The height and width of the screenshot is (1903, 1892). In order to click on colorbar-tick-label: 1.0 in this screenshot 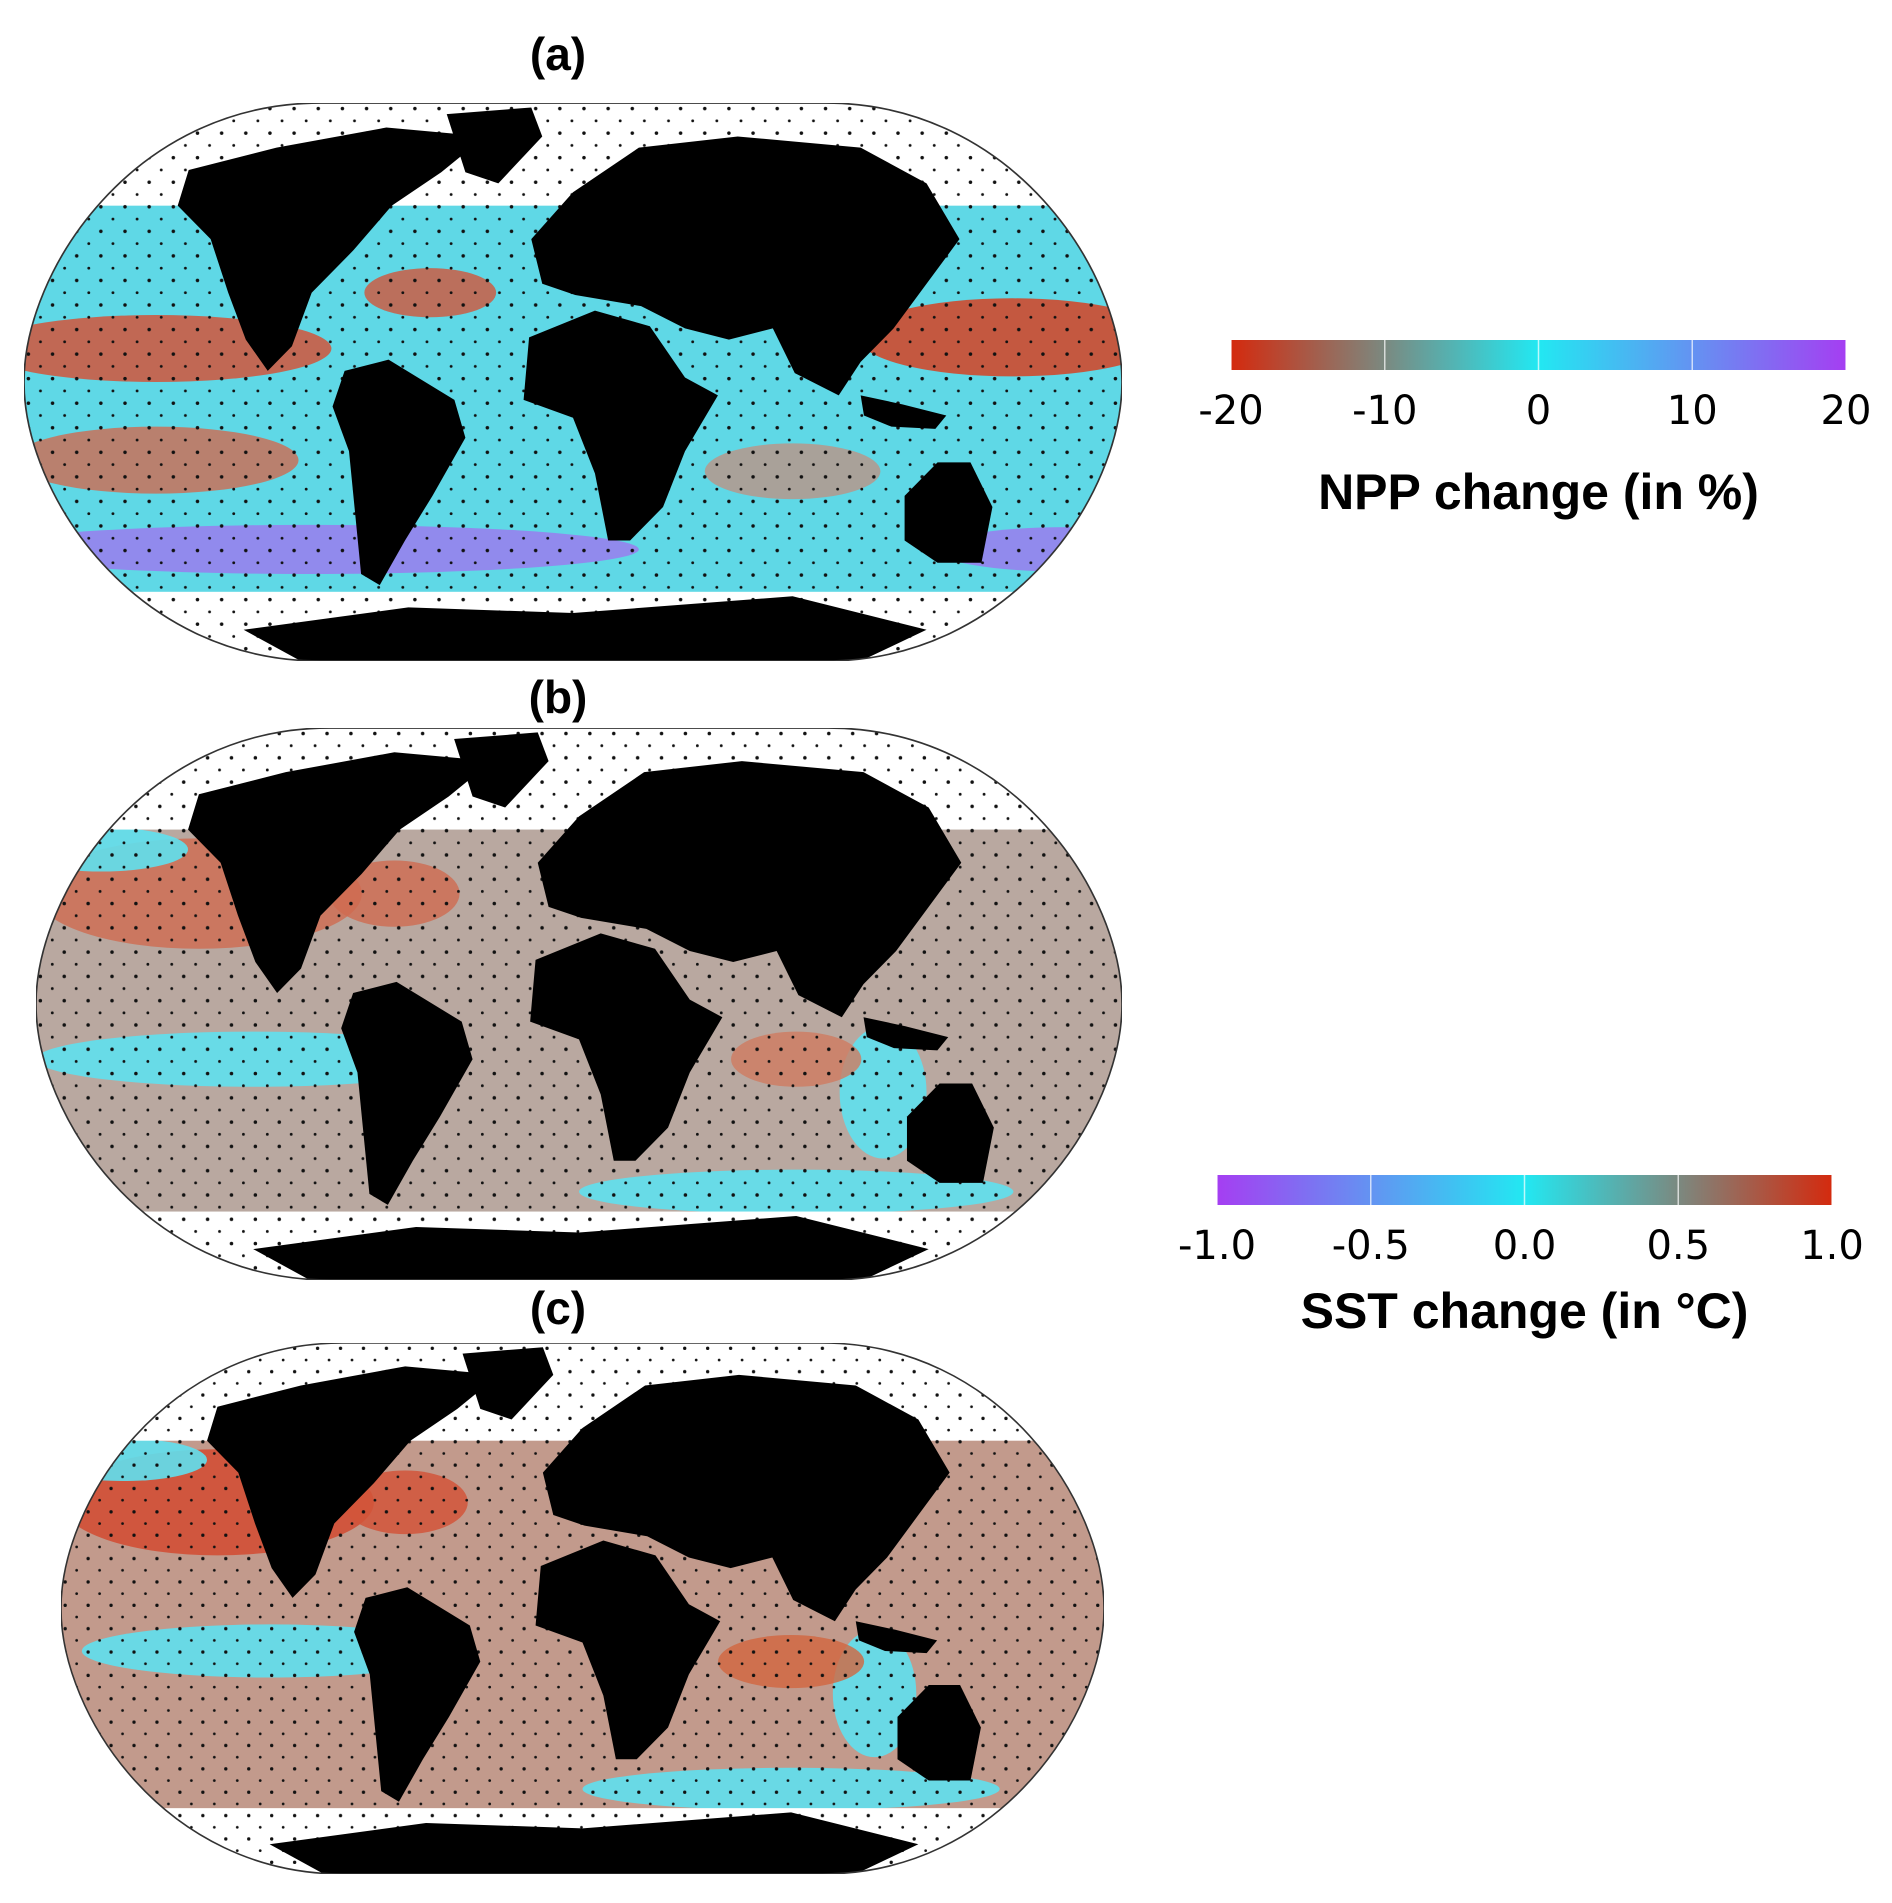, I will do `click(1832, 1246)`.